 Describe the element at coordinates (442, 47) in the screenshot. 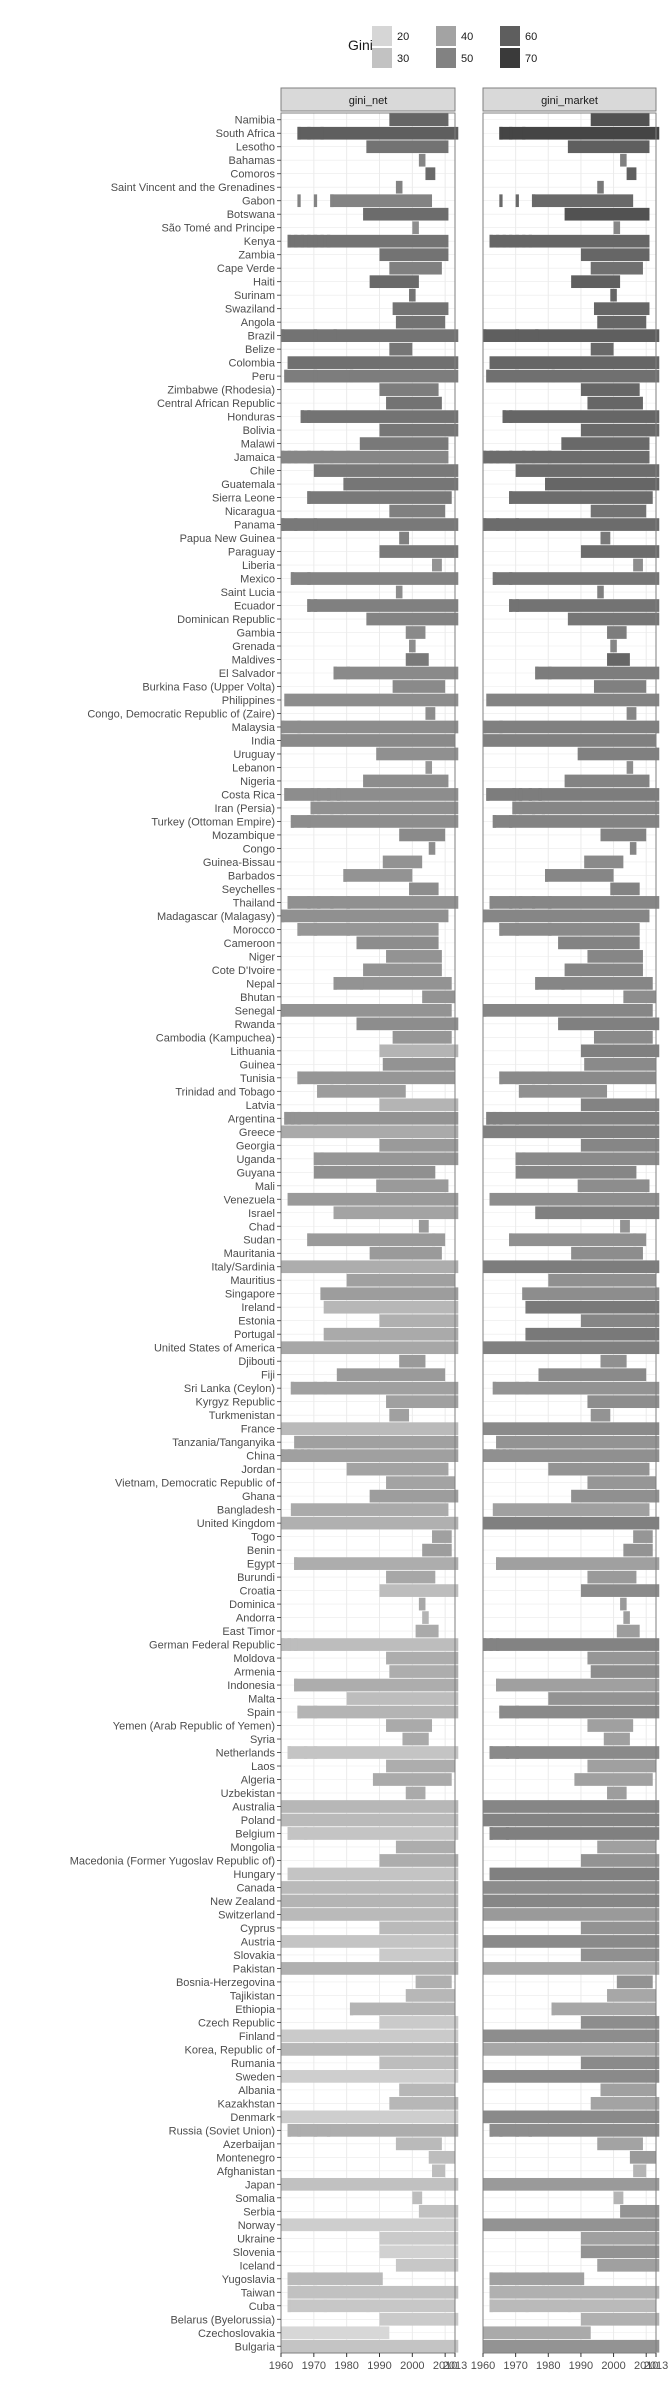

I see `legend: Gini 20 30 40 50 60 70` at that location.